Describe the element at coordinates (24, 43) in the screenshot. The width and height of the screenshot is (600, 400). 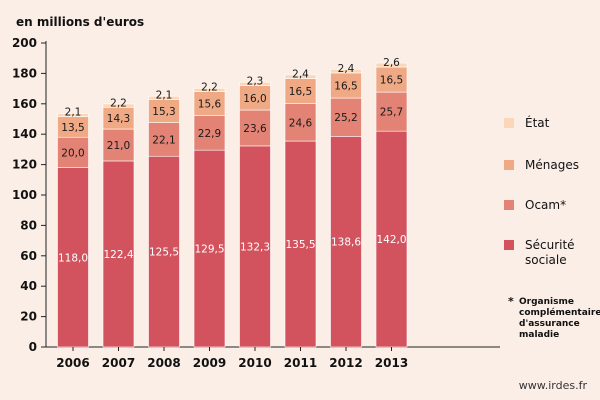
I see `y-tick-label: 200` at that location.